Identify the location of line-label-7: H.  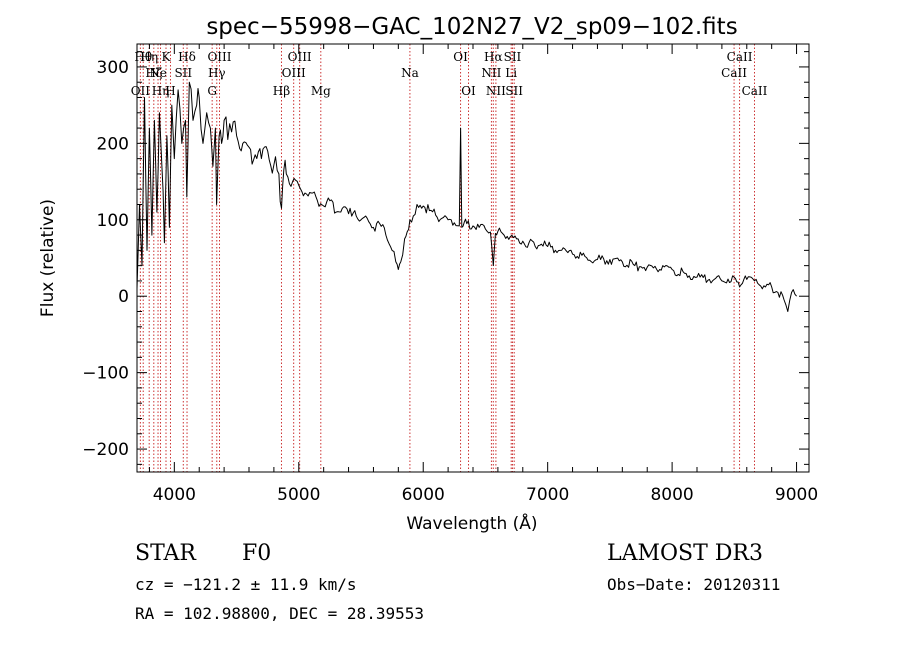
(170, 91).